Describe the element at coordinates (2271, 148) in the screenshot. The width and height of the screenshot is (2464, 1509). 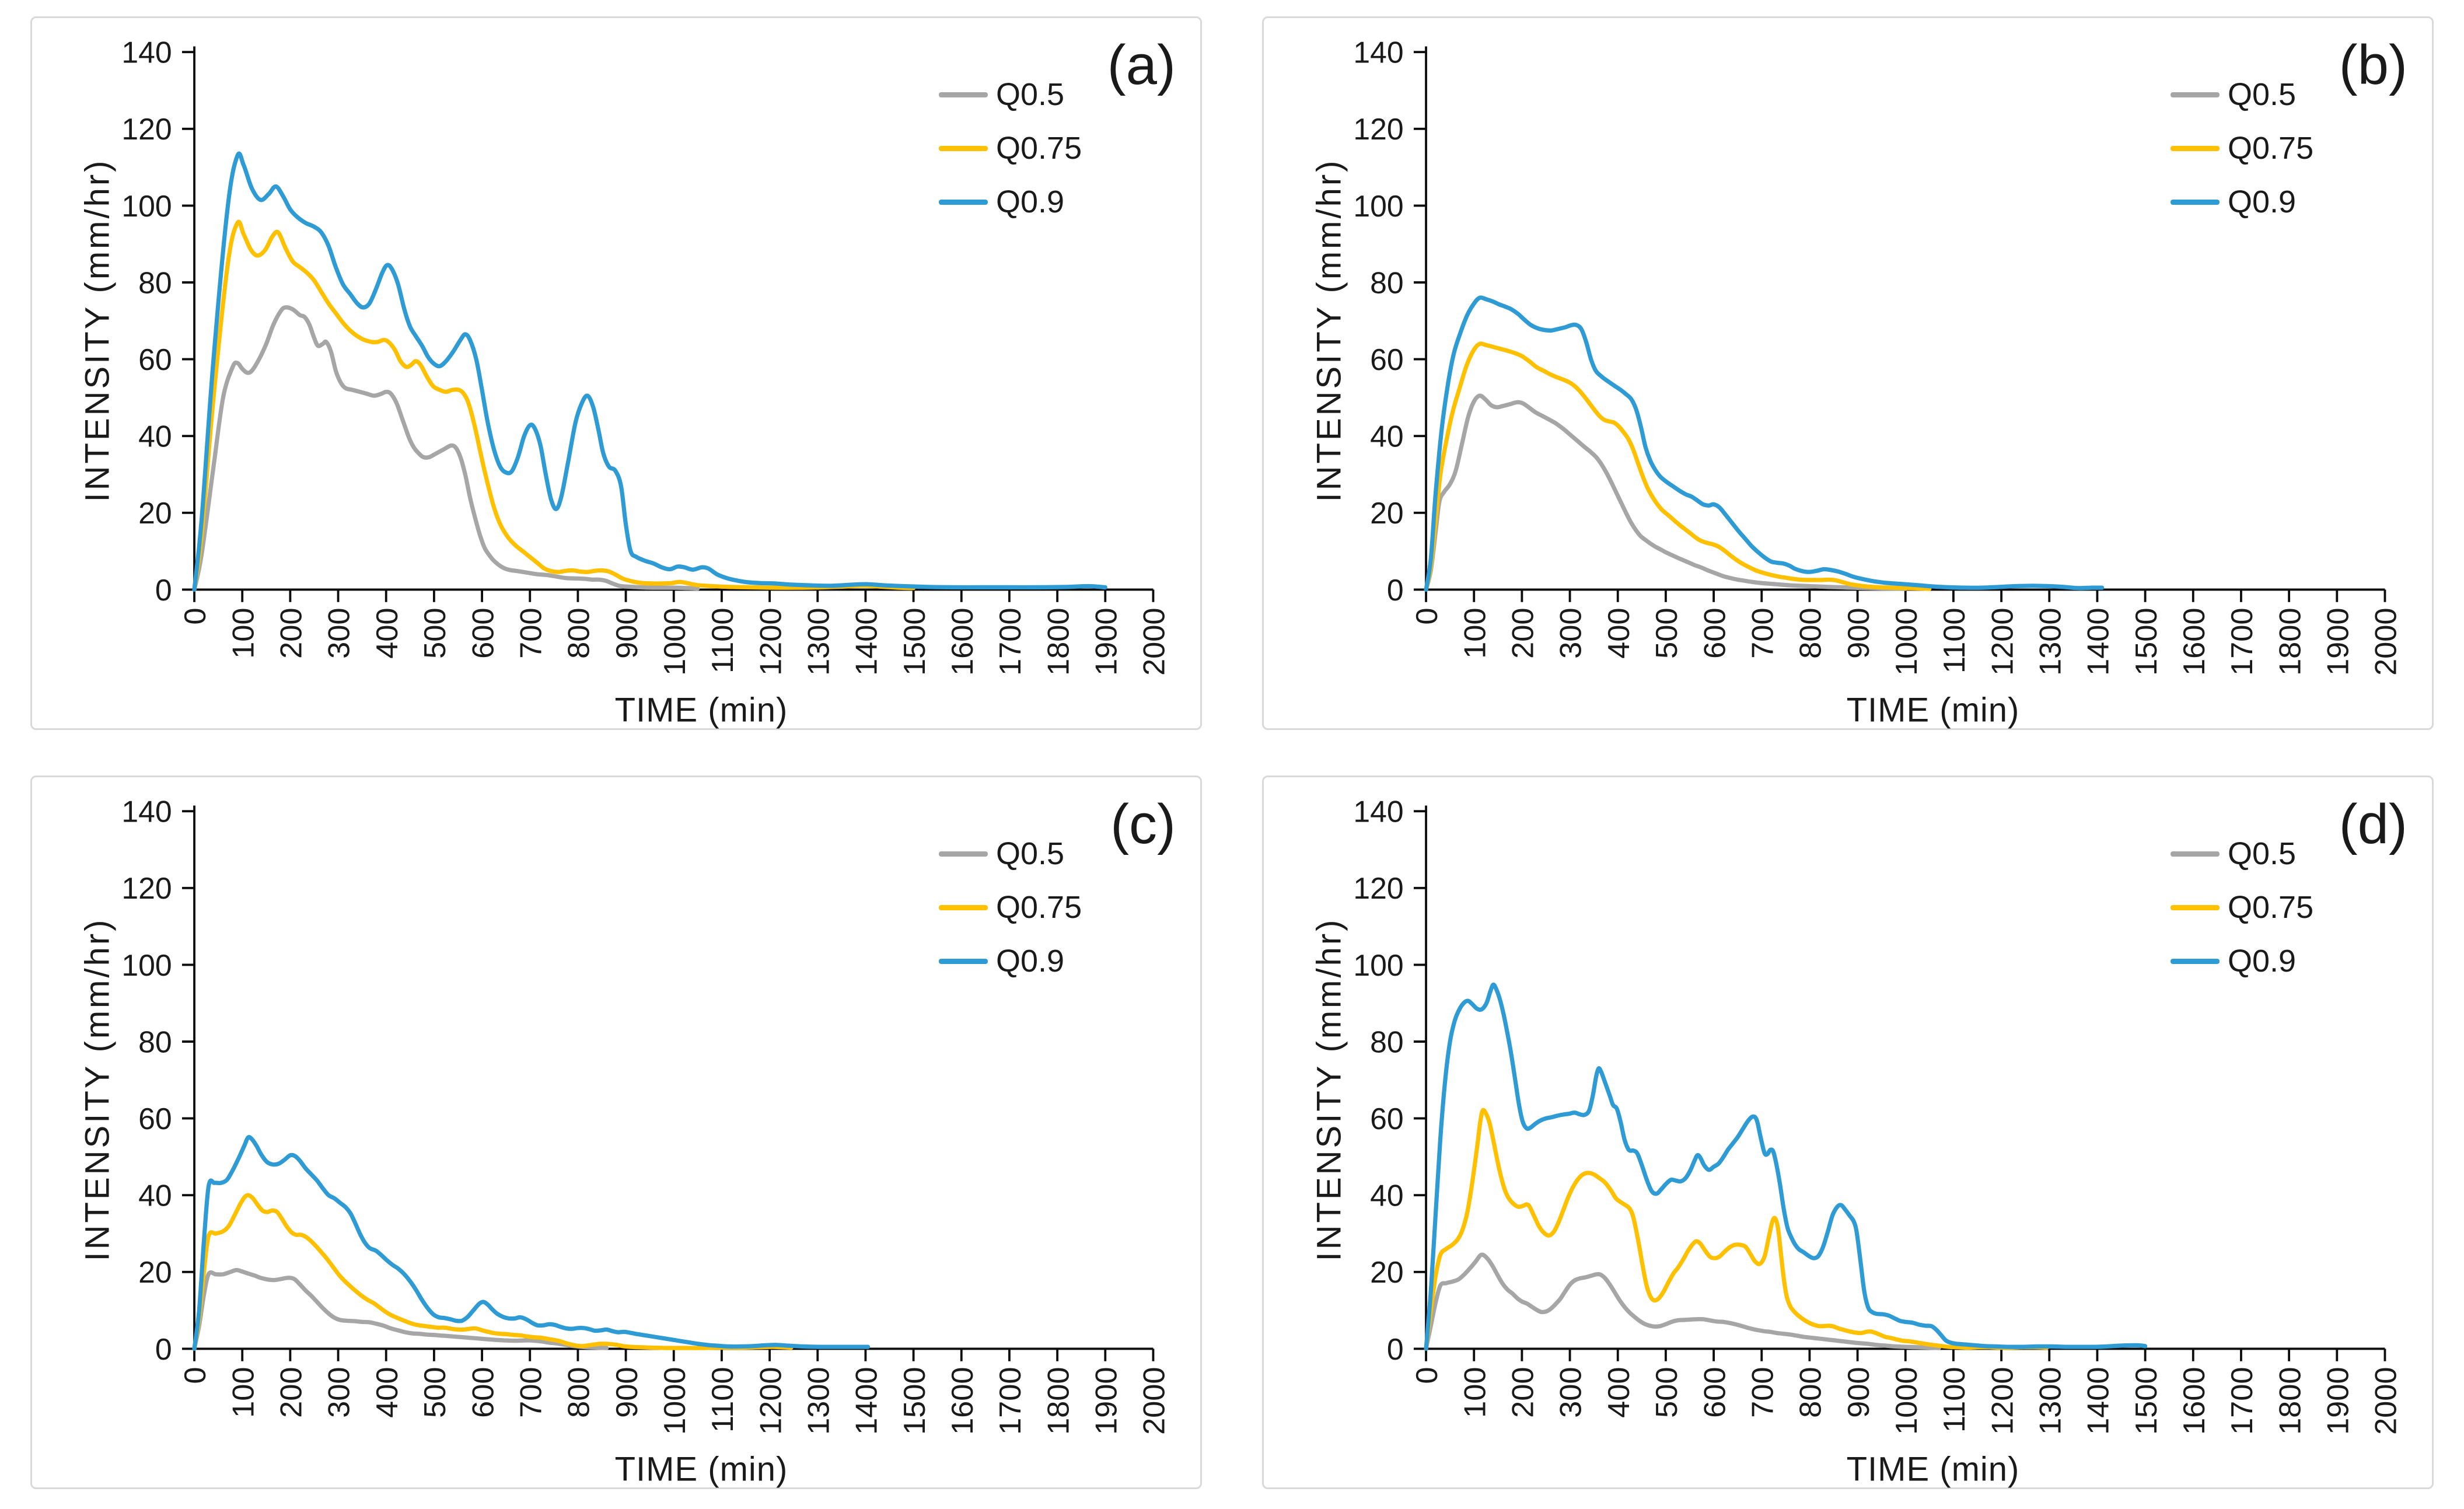
I see `legend-label: Q0.75` at that location.